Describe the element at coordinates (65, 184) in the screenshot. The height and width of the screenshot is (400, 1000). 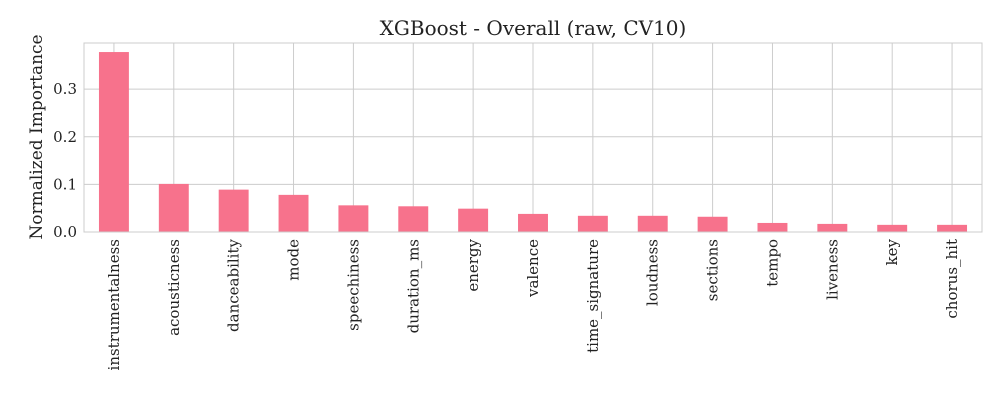
I see `y-tick-label: 0.1` at that location.